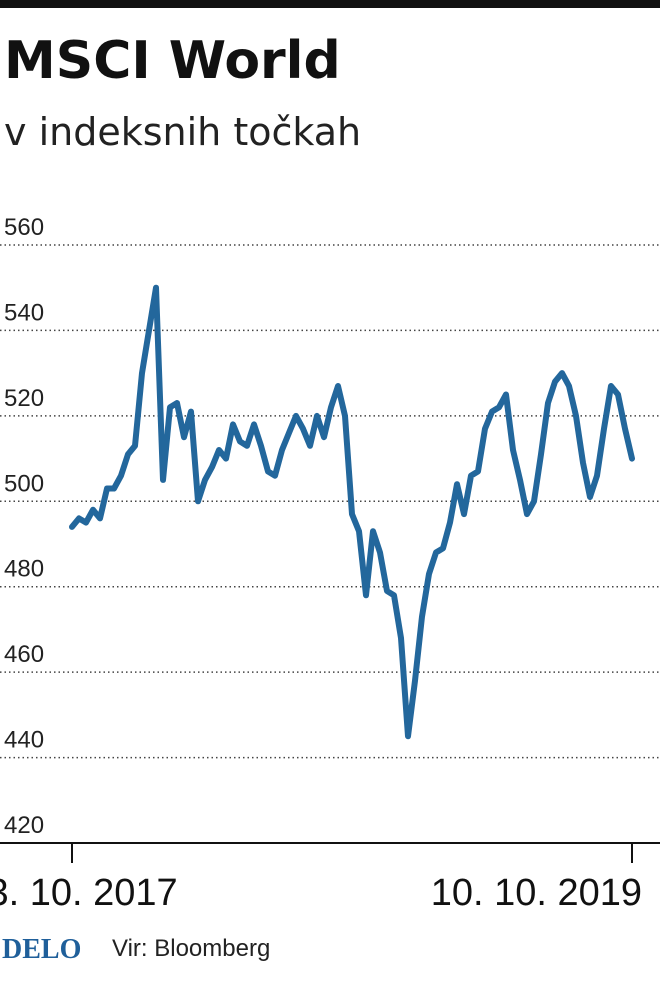  What do you see at coordinates (24, 227) in the screenshot?
I see `y-tick-label: 560` at bounding box center [24, 227].